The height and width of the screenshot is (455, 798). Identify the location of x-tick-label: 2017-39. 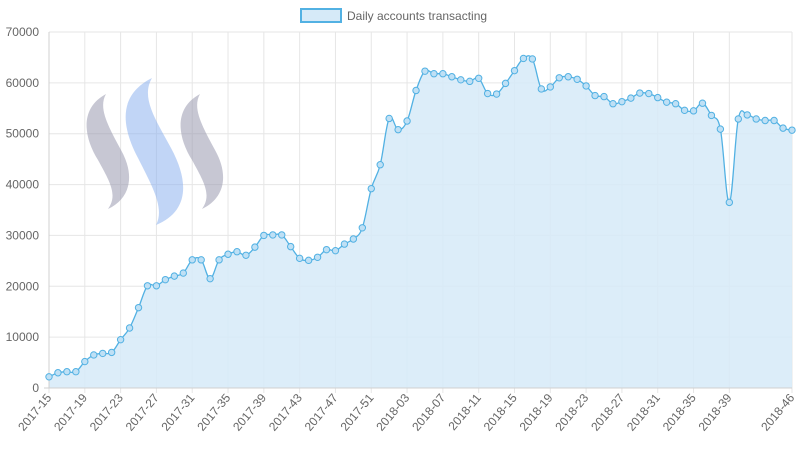
(249, 412).